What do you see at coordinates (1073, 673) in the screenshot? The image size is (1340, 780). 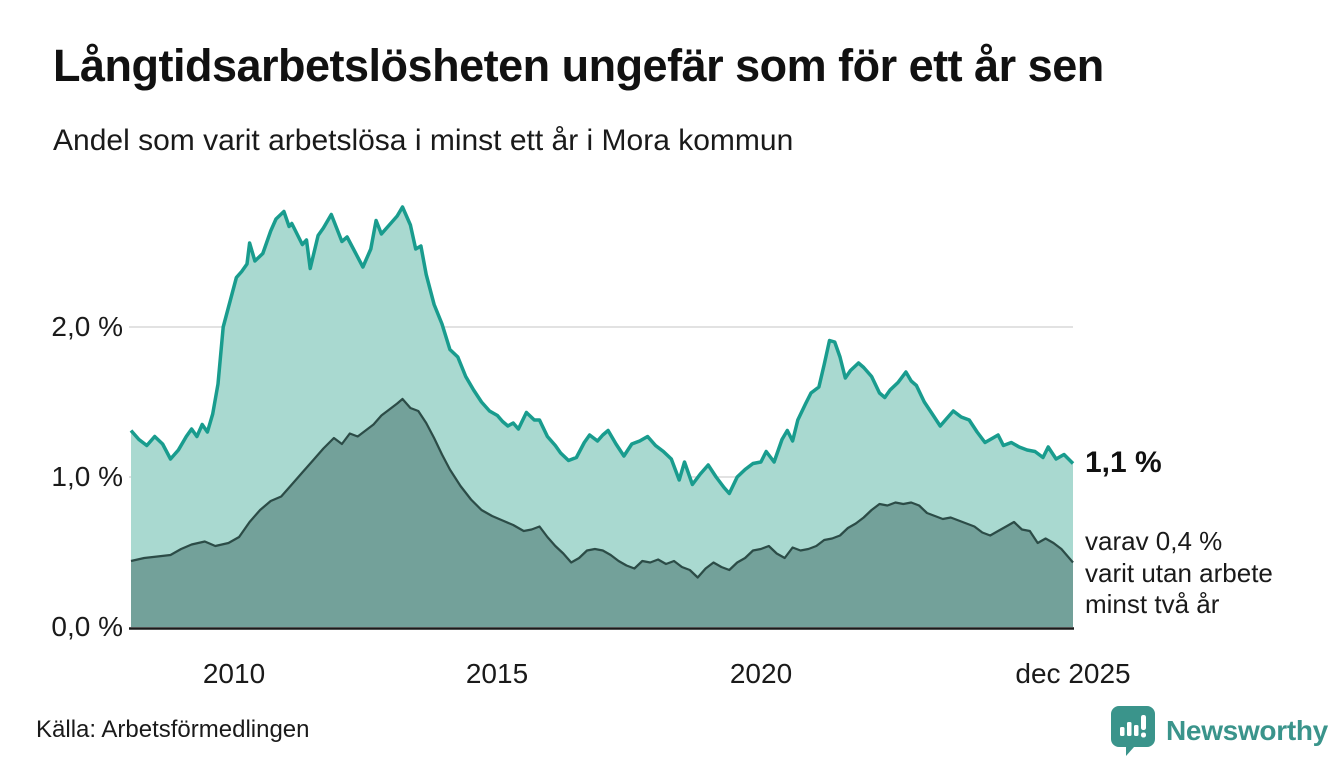 I see `x-tick-label: dec 2025` at bounding box center [1073, 673].